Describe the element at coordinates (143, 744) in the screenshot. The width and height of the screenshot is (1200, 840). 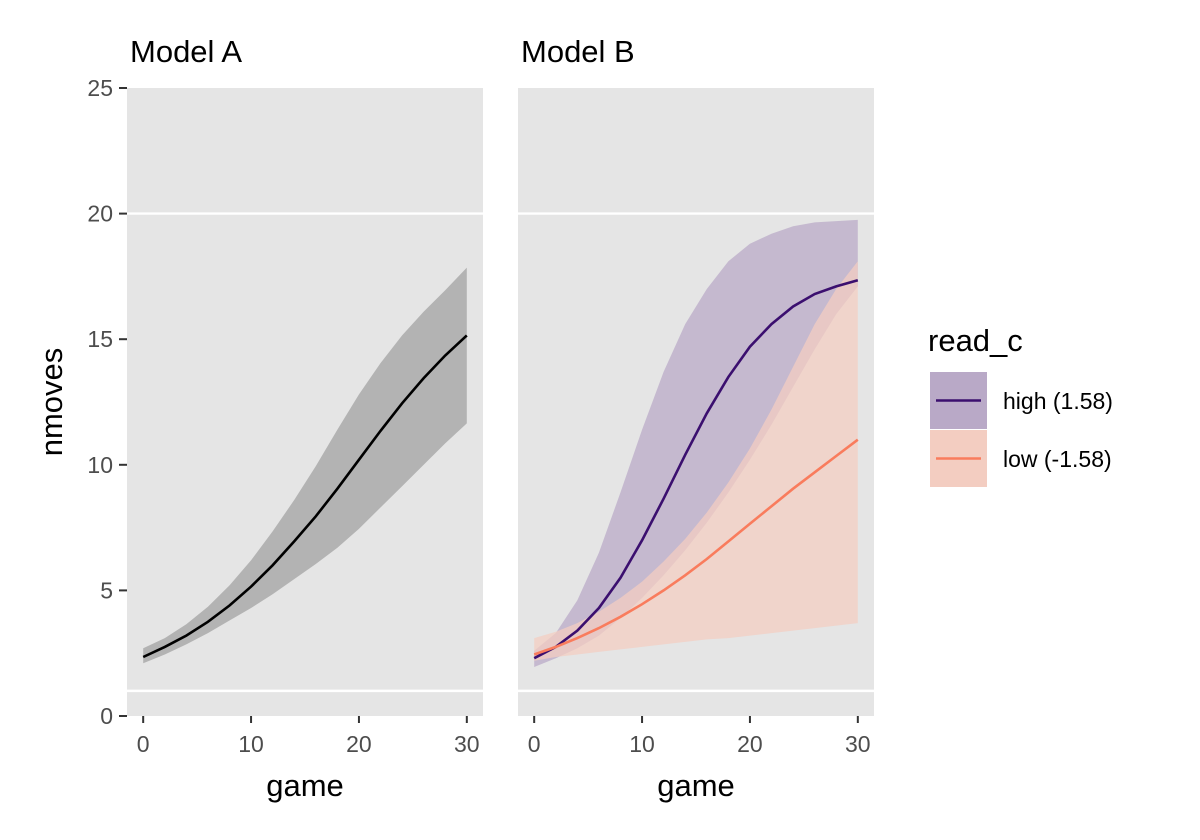
I see `facet-1-x-tick-label: 0` at that location.